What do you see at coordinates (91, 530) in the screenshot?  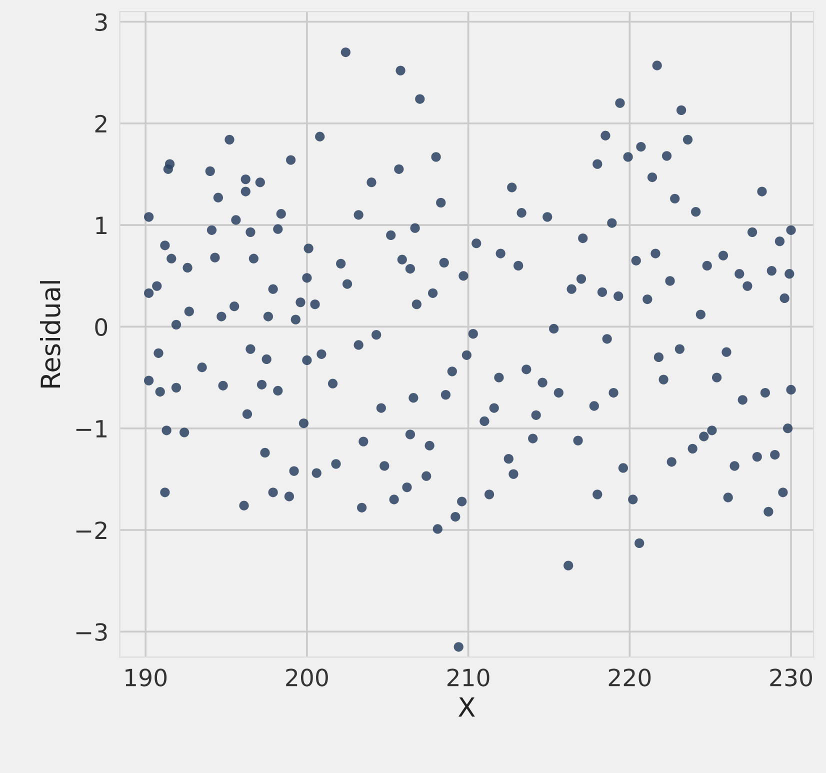 I see `y-tick-label: −2` at bounding box center [91, 530].